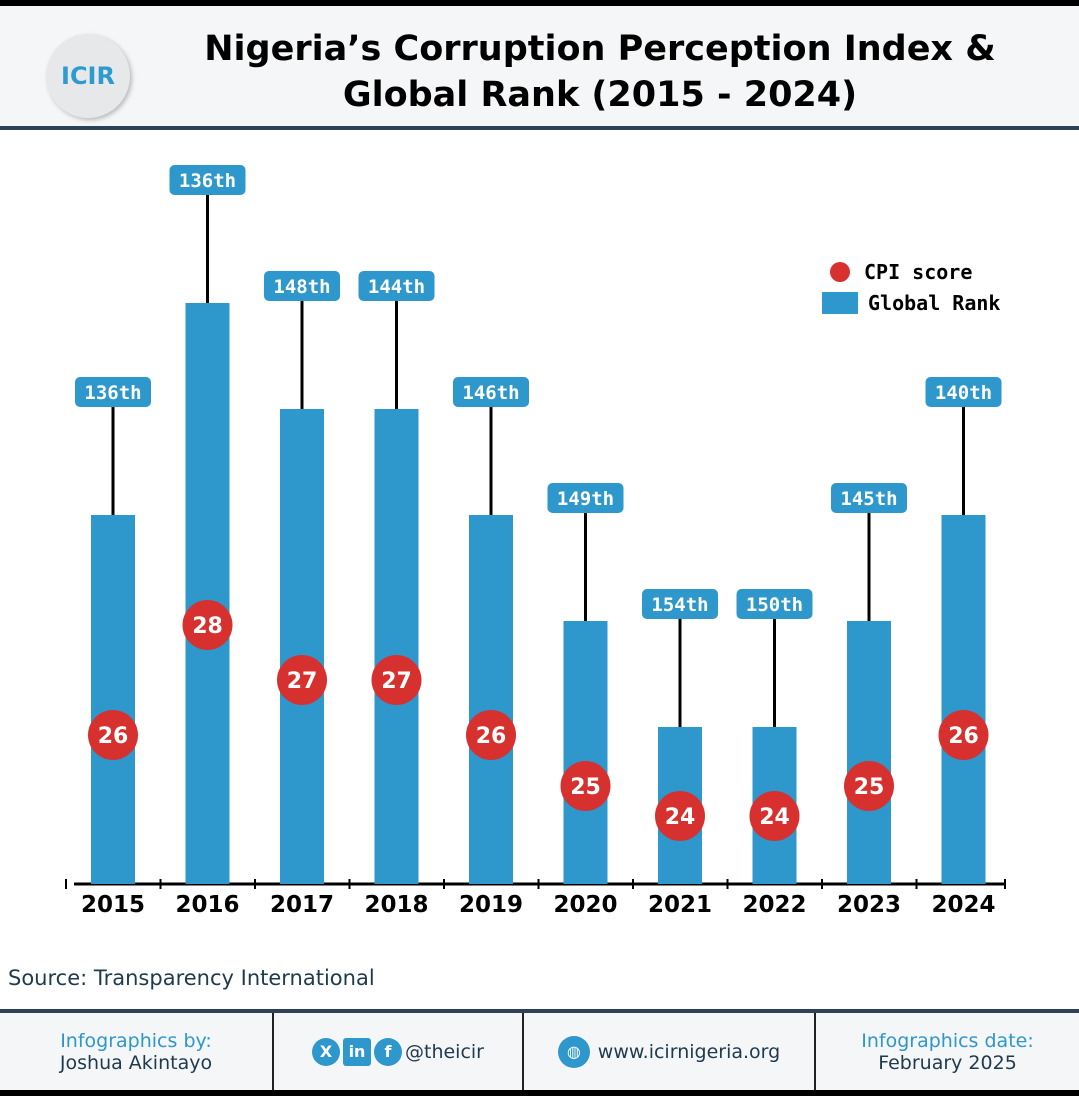  I want to click on rank-label: 148th, so click(301, 287).